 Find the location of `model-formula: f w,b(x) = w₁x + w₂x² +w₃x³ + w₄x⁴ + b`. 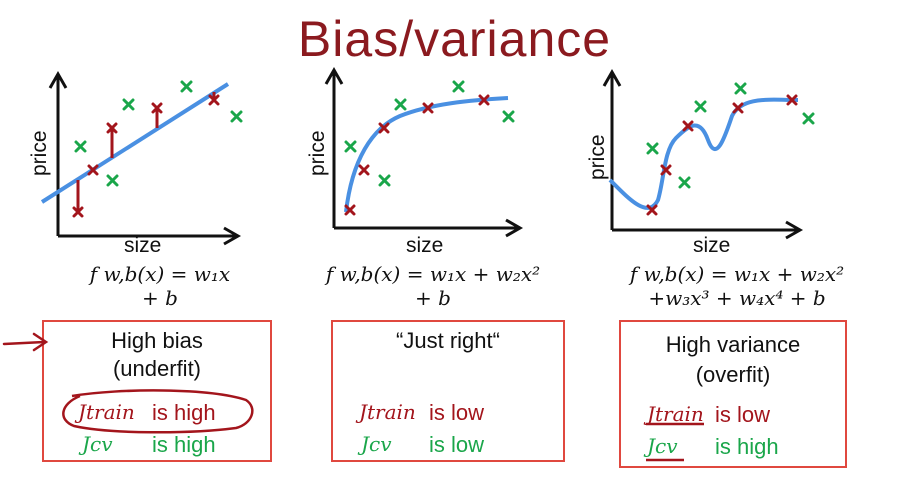

model-formula: f w,b(x) = w₁x + w₂x² +w₃x³ + w₄x⁴ + b is located at coordinates (737, 286).